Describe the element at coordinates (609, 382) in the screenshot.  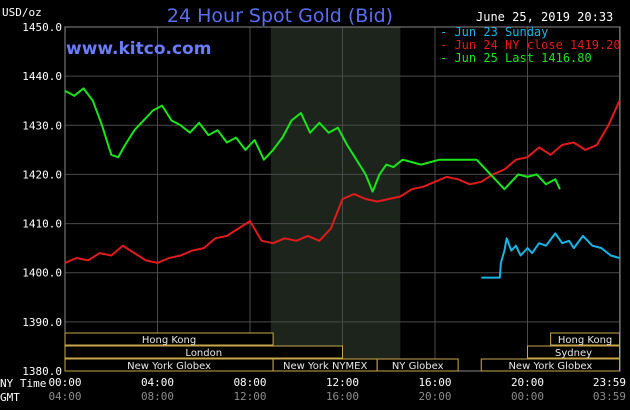
I see `x-tick-label-ny: 23:59` at that location.